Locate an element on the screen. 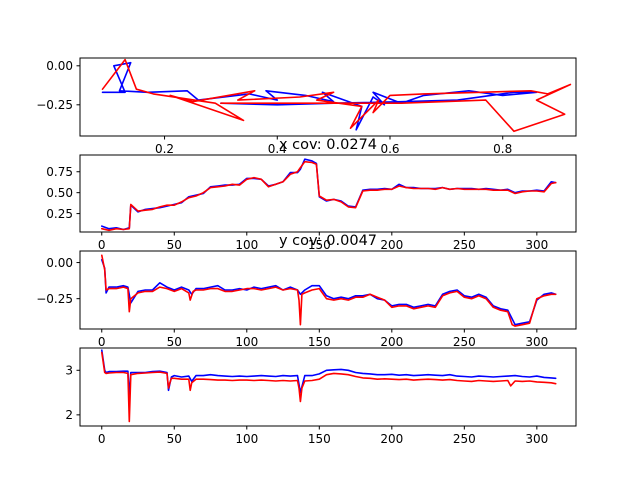 This screenshot has height=480, width=640. y-tick-label: 0.50 is located at coordinates (59, 193).